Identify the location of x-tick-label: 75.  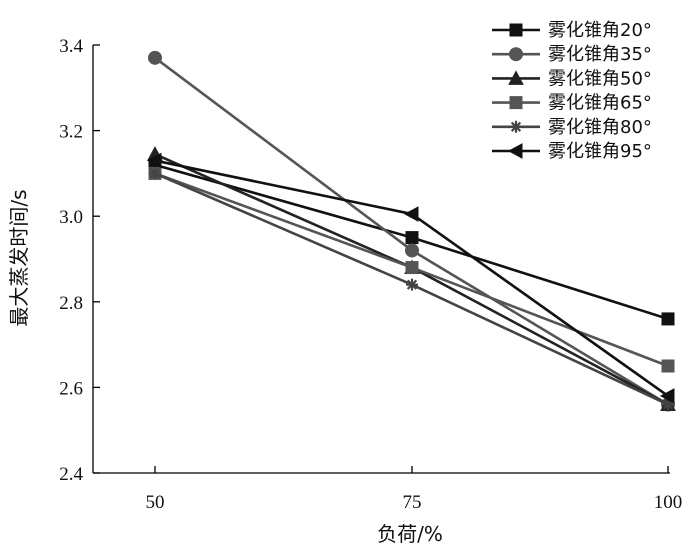
(412, 502).